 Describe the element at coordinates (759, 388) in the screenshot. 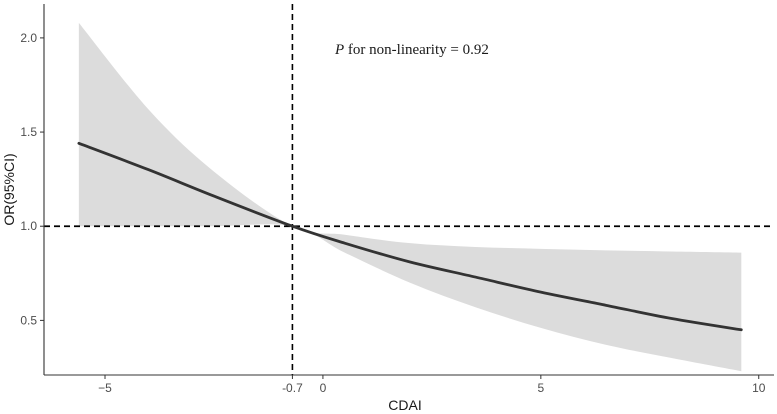

I see `x-tick-label: 10` at that location.